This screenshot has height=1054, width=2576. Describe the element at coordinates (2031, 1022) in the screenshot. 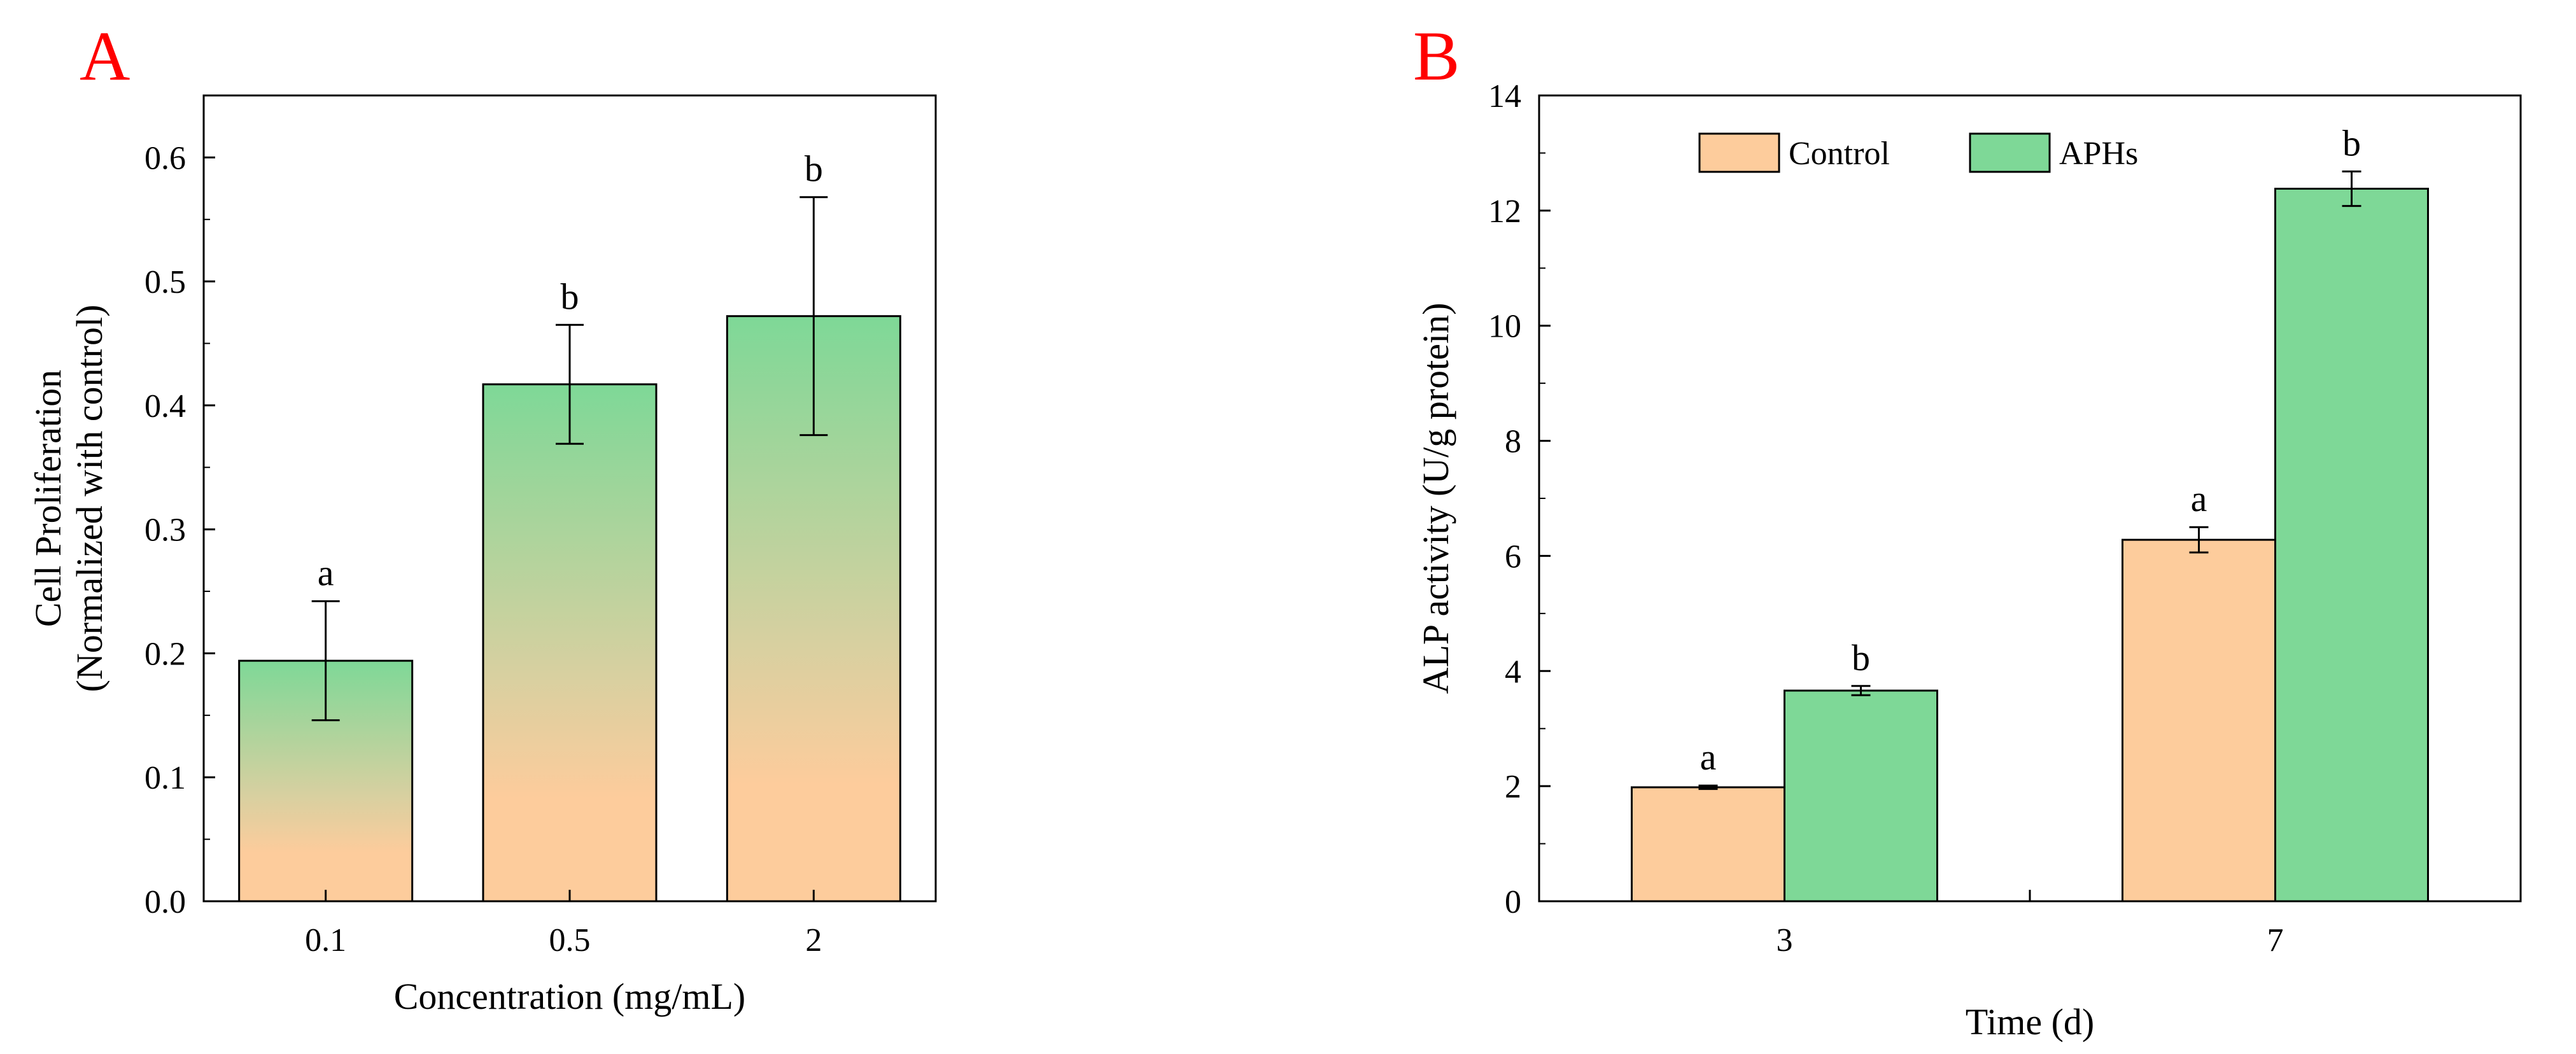

I see `x-axis-title: Time (d)` at that location.